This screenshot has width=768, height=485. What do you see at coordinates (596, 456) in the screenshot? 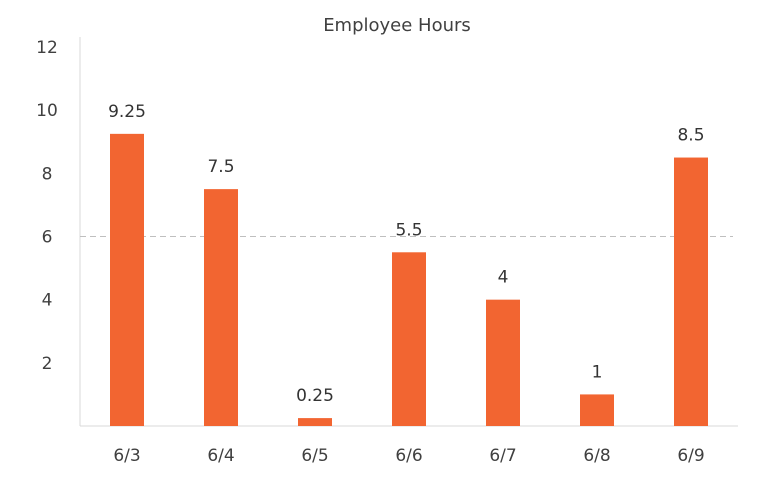
I see `x-tick-label-6-8: 6/8` at bounding box center [596, 456].